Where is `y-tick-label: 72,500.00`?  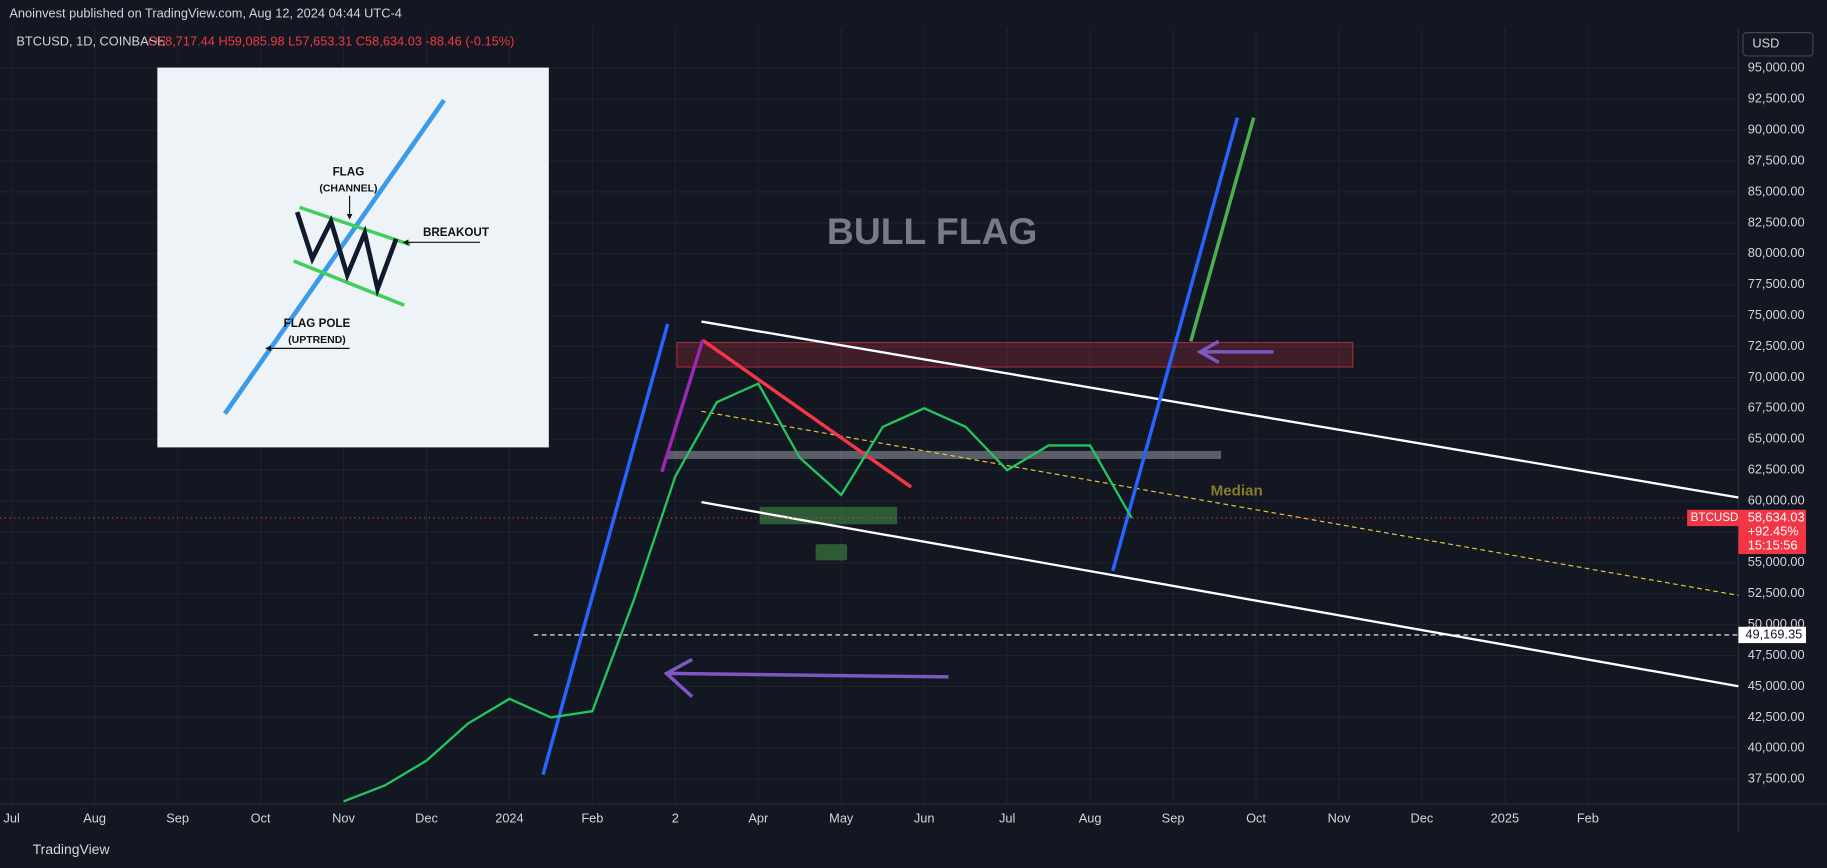 y-tick-label: 72,500.00 is located at coordinates (1776, 345).